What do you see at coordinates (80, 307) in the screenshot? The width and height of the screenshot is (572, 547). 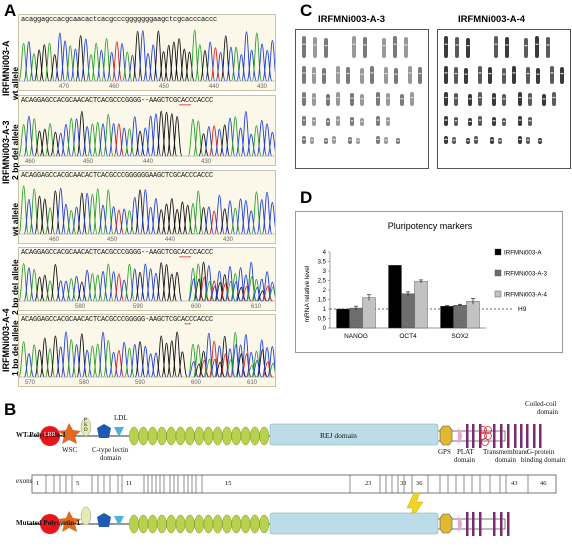 I see `tick-label: 580` at bounding box center [80, 307].